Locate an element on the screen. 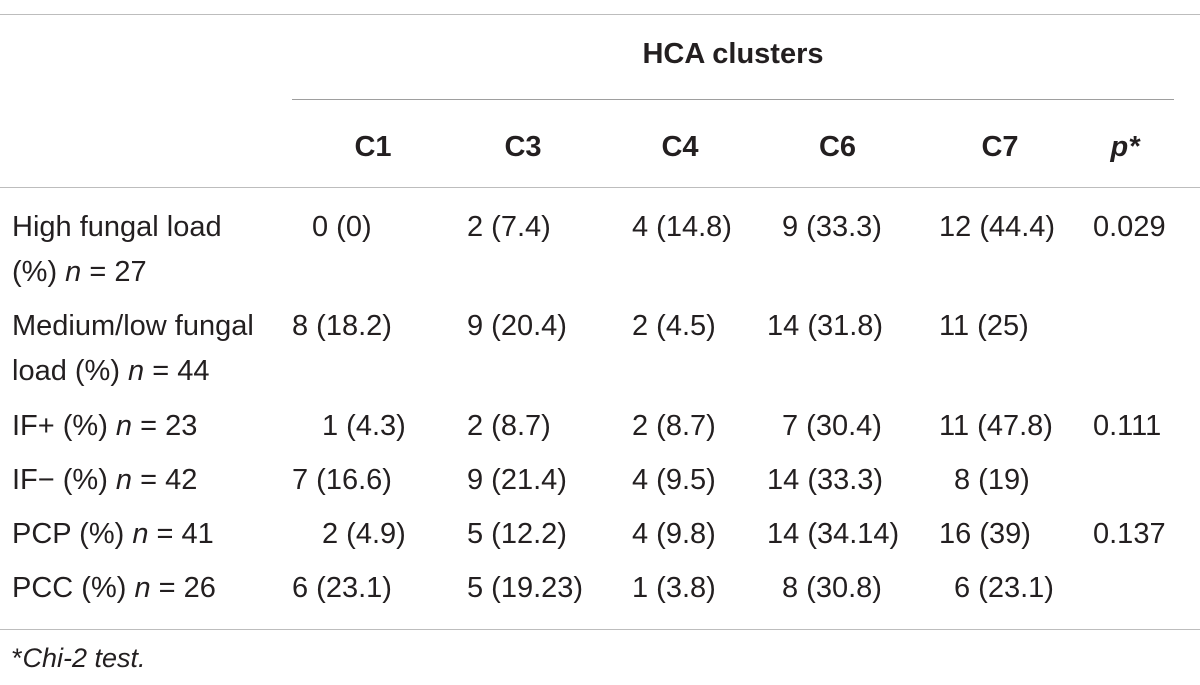  table-cell: 0 (0) is located at coordinates (342, 227).